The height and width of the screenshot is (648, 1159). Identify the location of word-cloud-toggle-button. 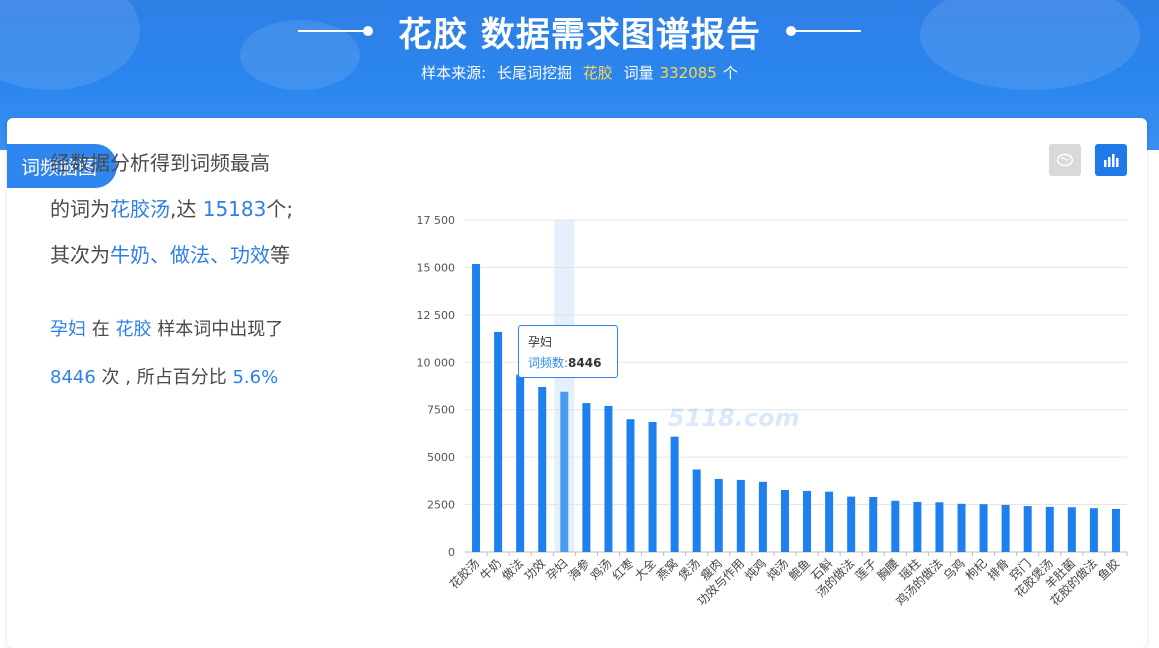
(1065, 160).